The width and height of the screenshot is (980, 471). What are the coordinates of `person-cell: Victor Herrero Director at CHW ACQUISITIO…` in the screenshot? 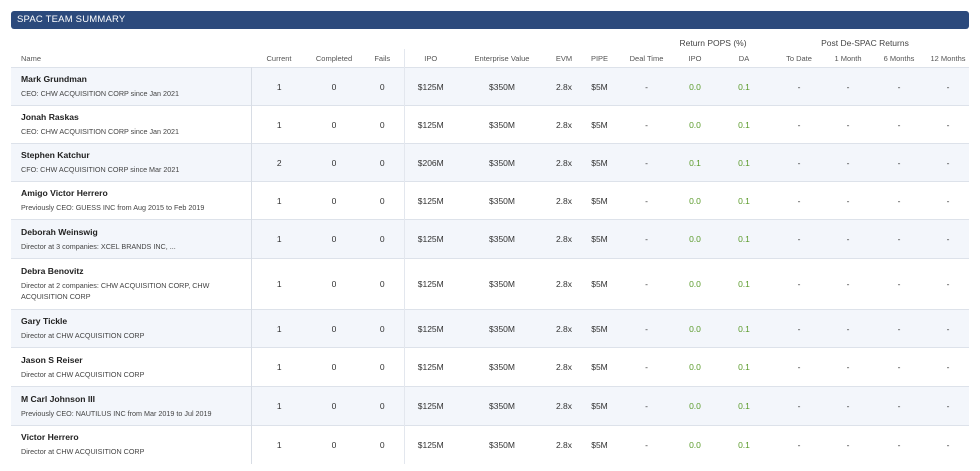 It's located at (131, 444).